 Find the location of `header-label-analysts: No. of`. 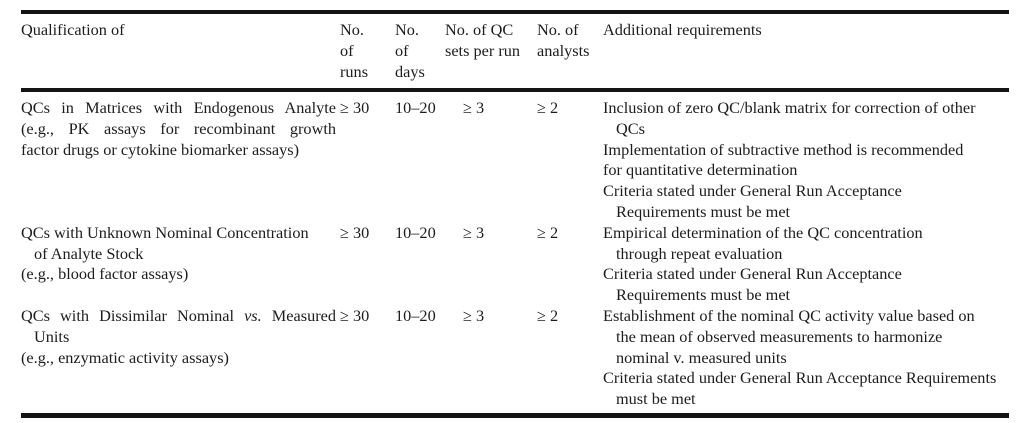

header-label-analysts: No. of is located at coordinates (570, 30).